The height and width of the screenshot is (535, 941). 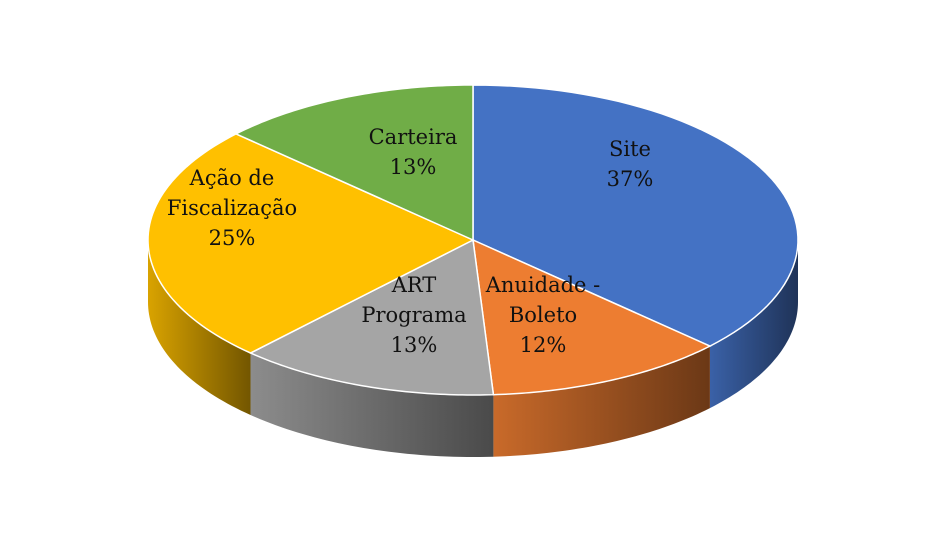 What do you see at coordinates (543, 345) in the screenshot?
I see `value-label: 12%` at bounding box center [543, 345].